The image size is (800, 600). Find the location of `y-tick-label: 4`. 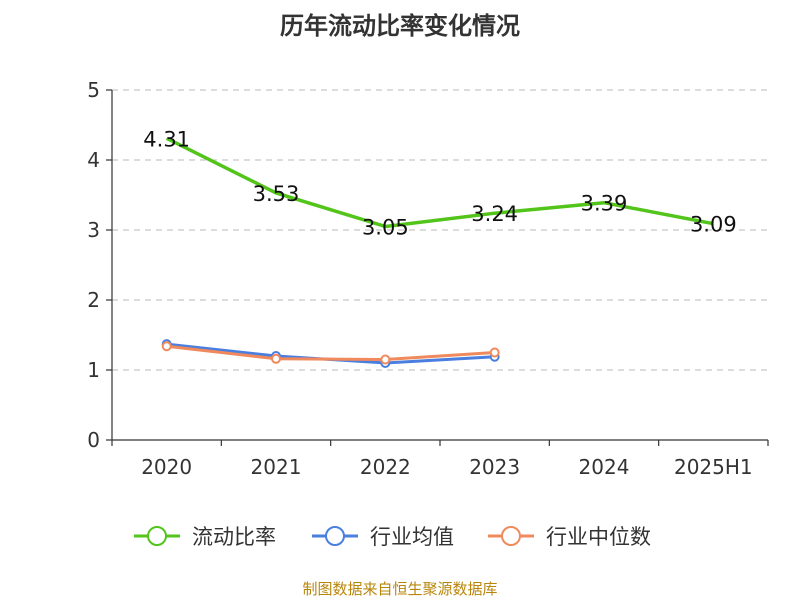

y-tick-label: 4 is located at coordinates (93, 160).